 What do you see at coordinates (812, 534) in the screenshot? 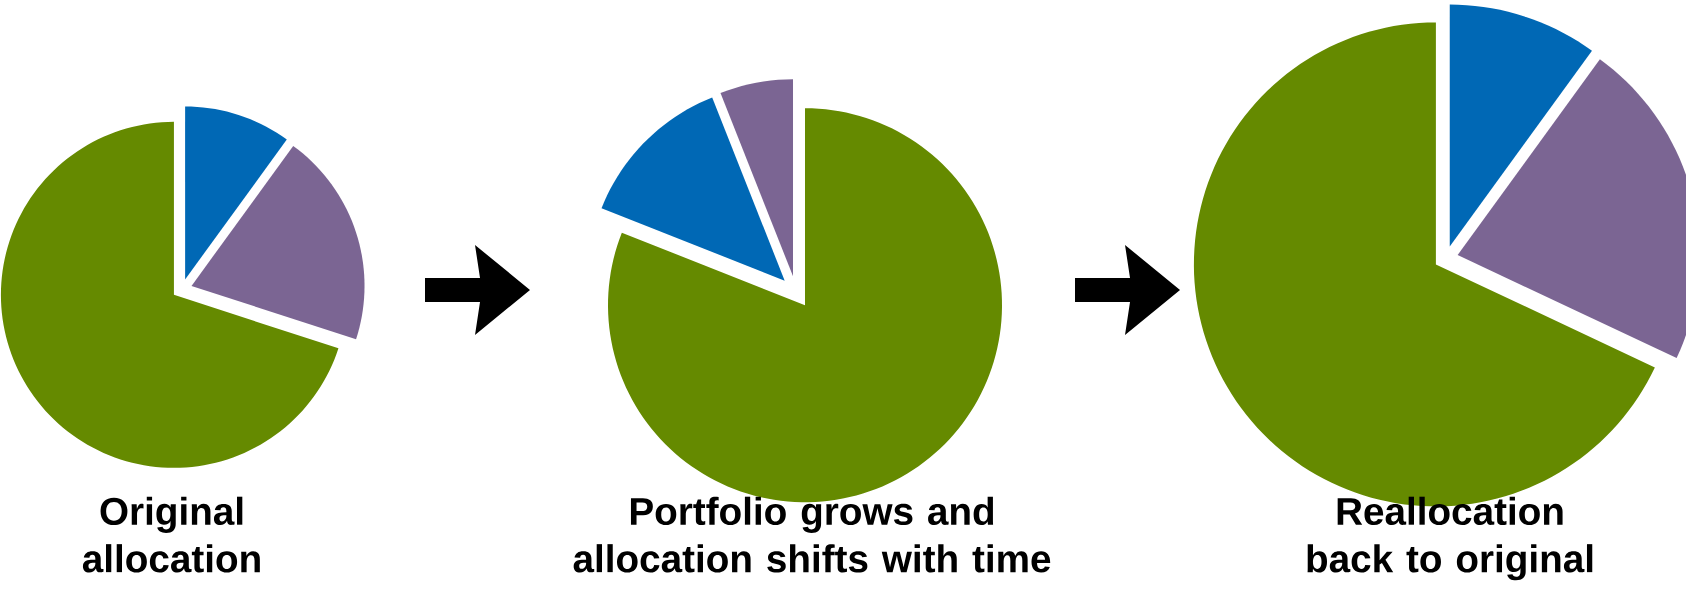
I see `text: Portfolio grows and allocation shifts with time` at bounding box center [812, 534].